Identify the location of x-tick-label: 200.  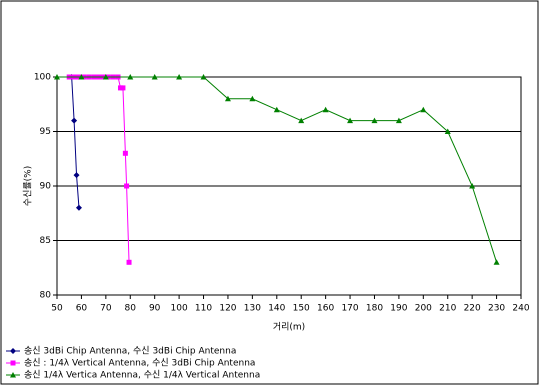
(423, 309).